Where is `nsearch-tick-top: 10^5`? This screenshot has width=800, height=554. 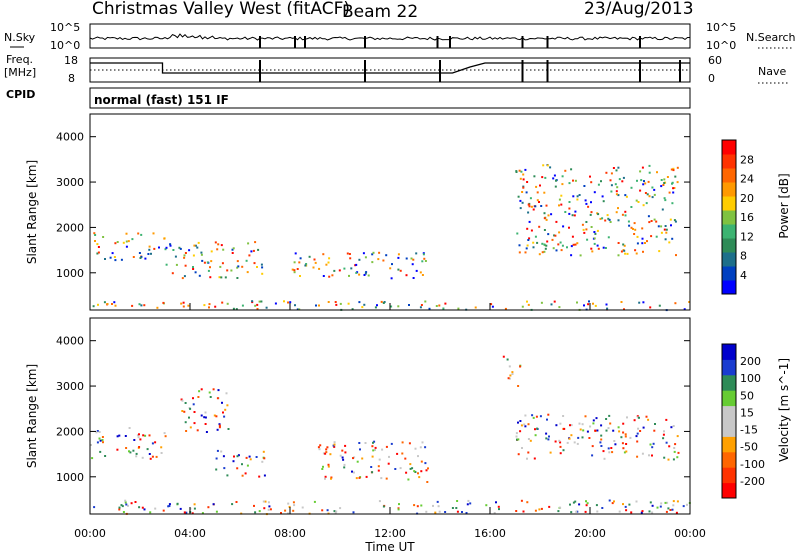 nsearch-tick-top: 10^5 is located at coordinates (721, 27).